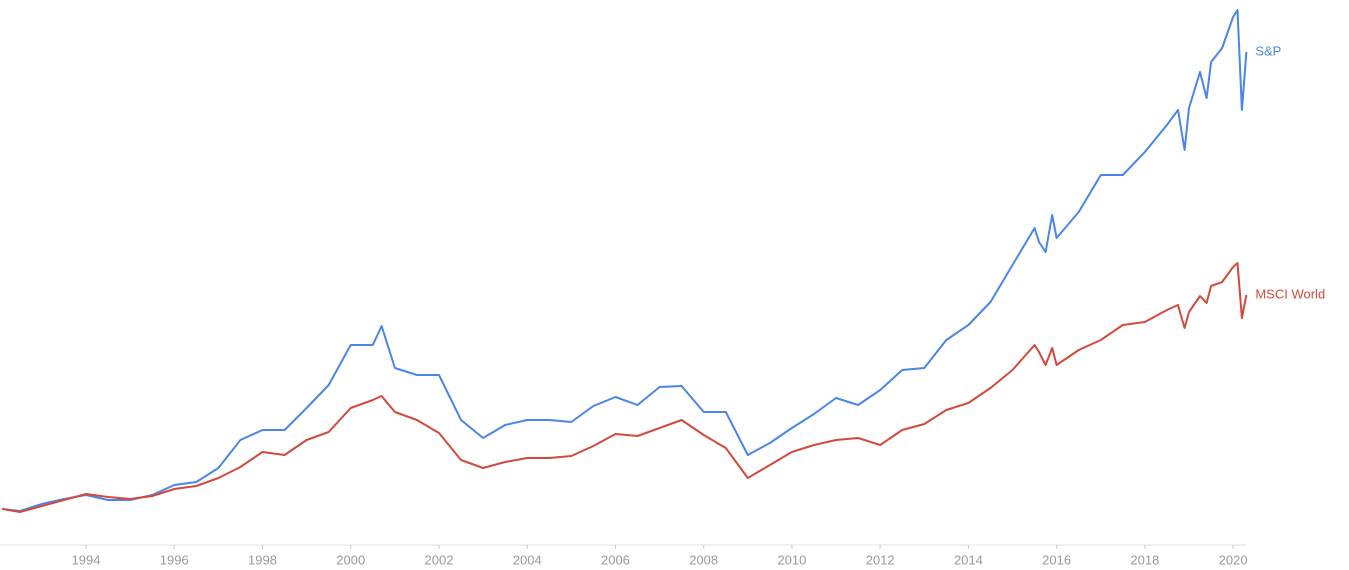  Describe the element at coordinates (791, 559) in the screenshot. I see `x-tick-label: 2010` at that location.